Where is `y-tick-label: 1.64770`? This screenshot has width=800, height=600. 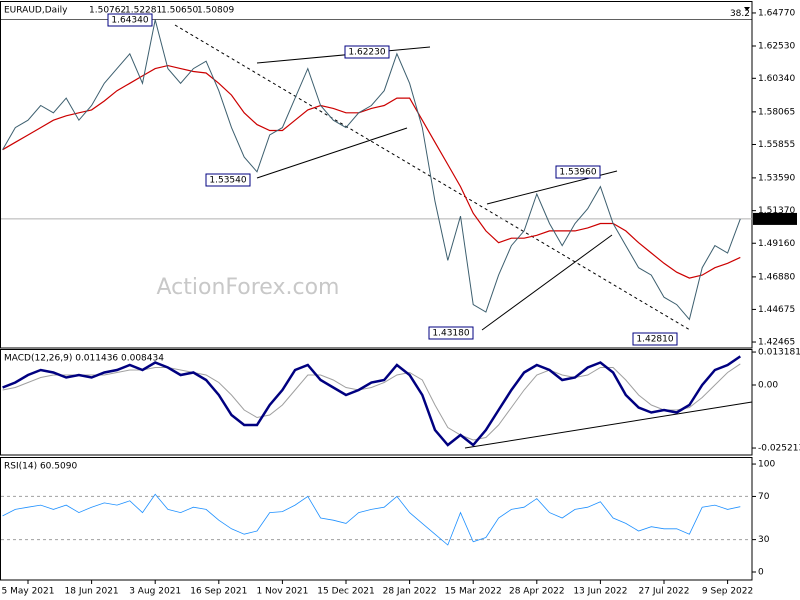 y-tick-label: 1.64770 is located at coordinates (776, 13).